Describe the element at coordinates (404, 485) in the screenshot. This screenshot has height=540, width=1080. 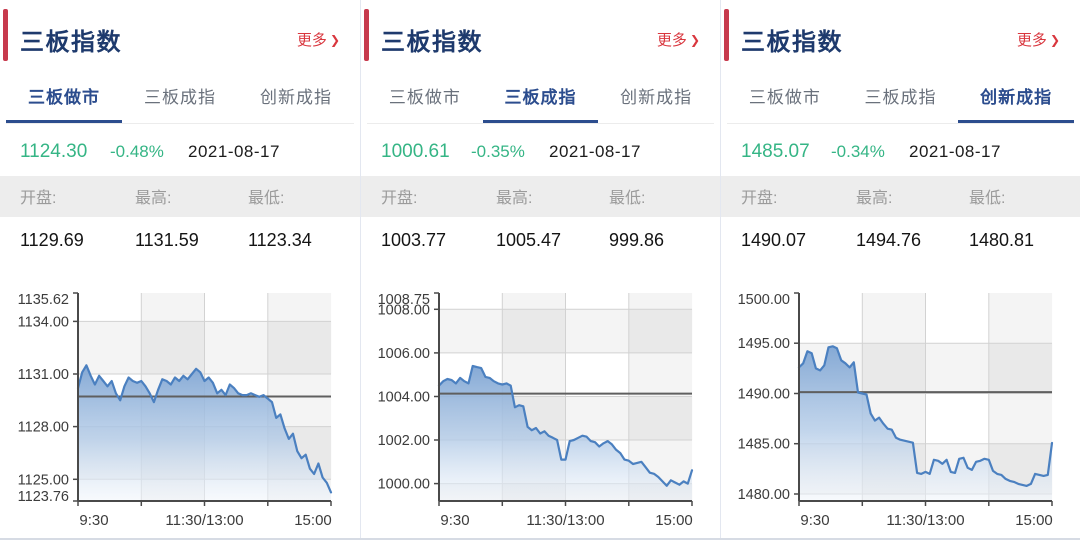
I see `svg-text: 1000.00` at that location.